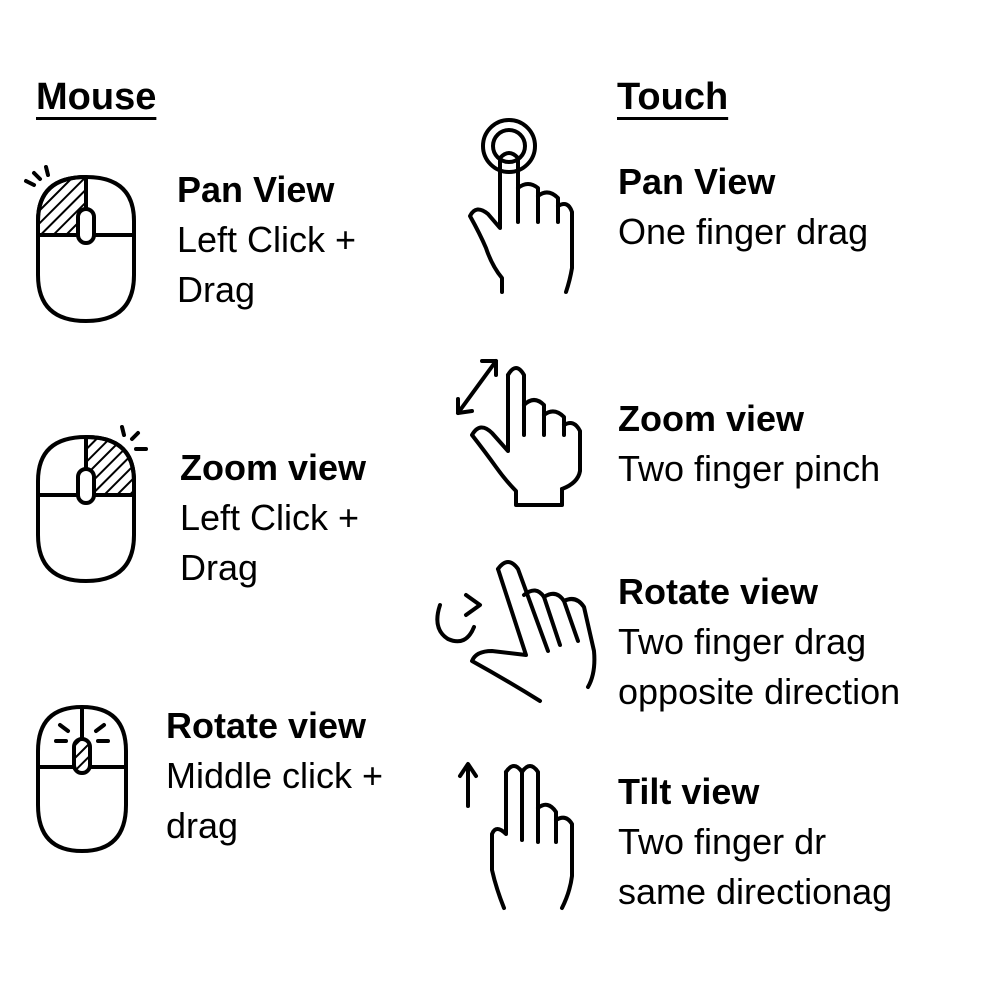  What do you see at coordinates (742, 641) in the screenshot?
I see `touch-rotate-view-line1: Two finger drag` at bounding box center [742, 641].